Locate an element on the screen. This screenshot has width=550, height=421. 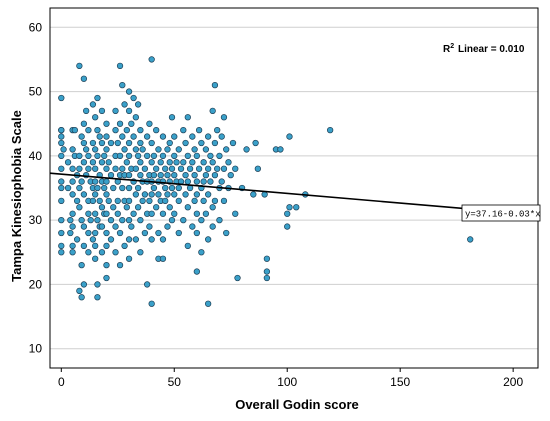
y-tick-label: 20 is located at coordinates (36, 284).